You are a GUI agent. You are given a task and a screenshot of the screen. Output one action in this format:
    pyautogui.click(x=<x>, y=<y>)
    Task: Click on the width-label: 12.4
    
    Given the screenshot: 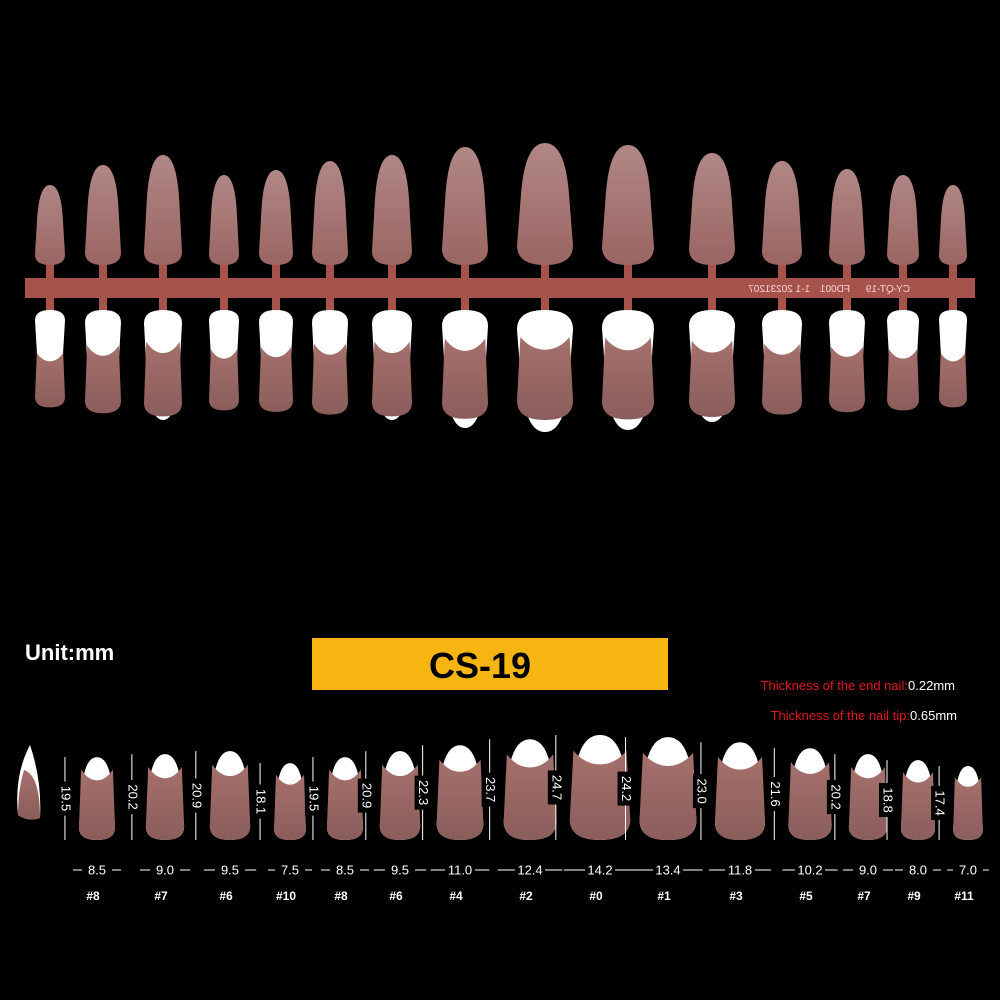 What is the action you would take?
    pyautogui.click(x=529, y=869)
    